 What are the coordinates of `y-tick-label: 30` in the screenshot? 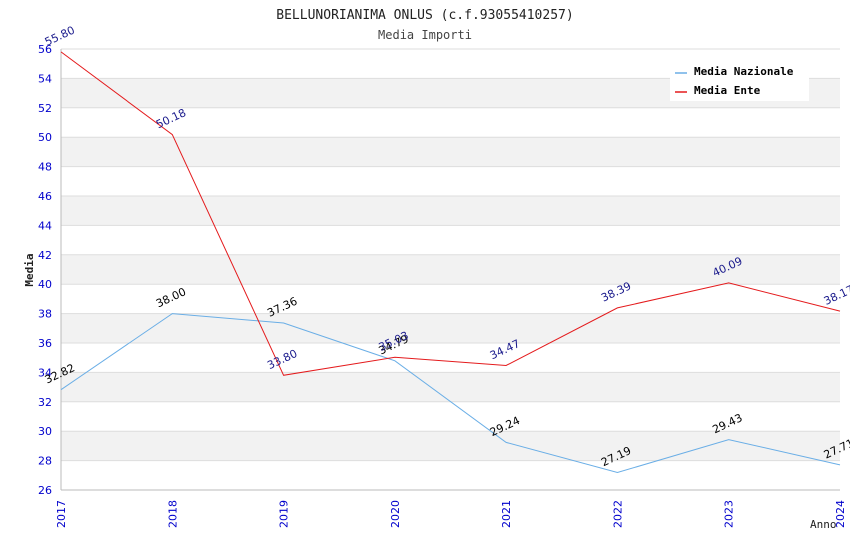 It's located at (45, 431).